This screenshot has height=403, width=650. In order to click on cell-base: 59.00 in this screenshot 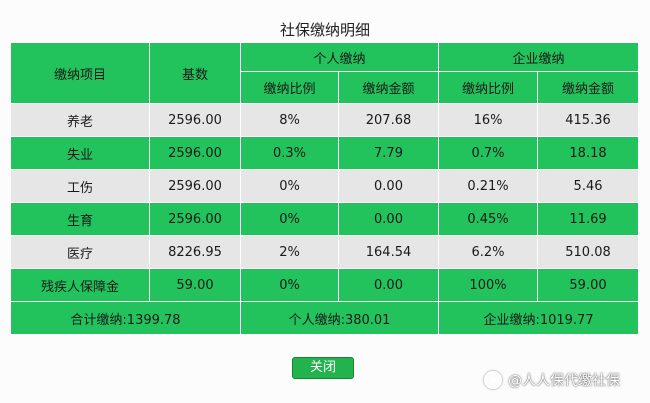, I will do `click(195, 285)`.